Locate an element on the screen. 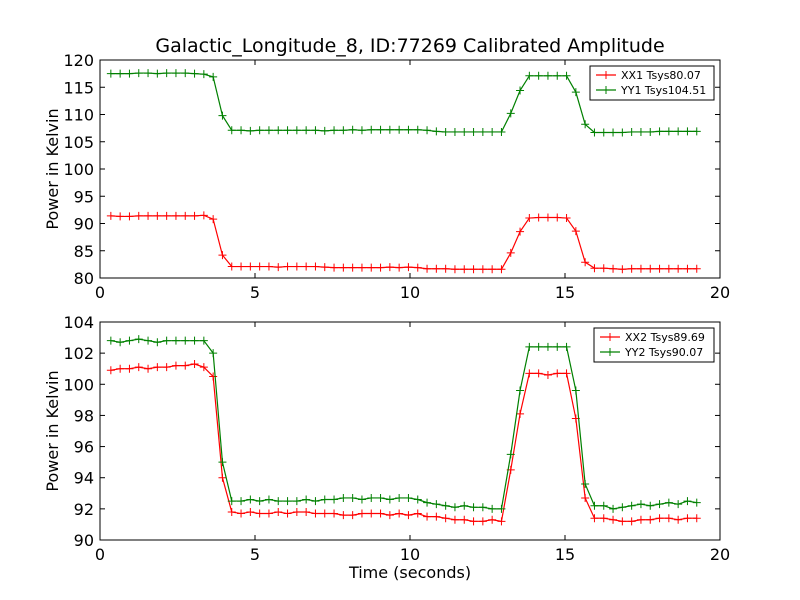  legend-label: XX2 Tsys89.69 is located at coordinates (665, 337).